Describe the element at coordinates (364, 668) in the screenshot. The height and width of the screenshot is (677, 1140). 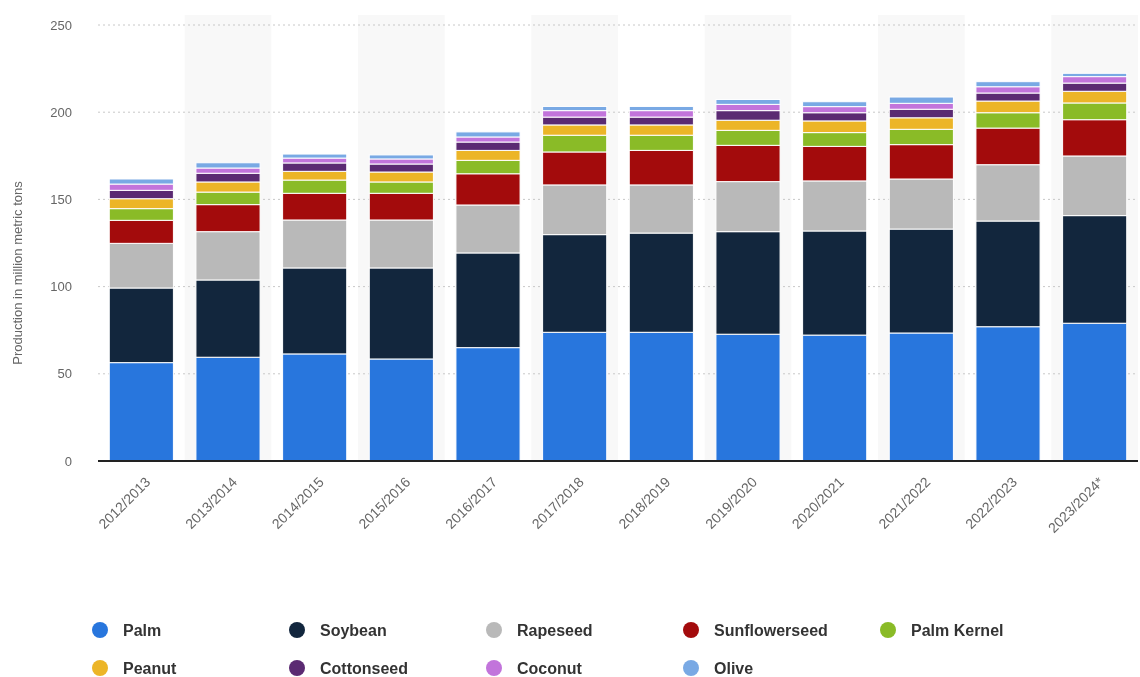
I see `legend-label: Cottonseed` at that location.